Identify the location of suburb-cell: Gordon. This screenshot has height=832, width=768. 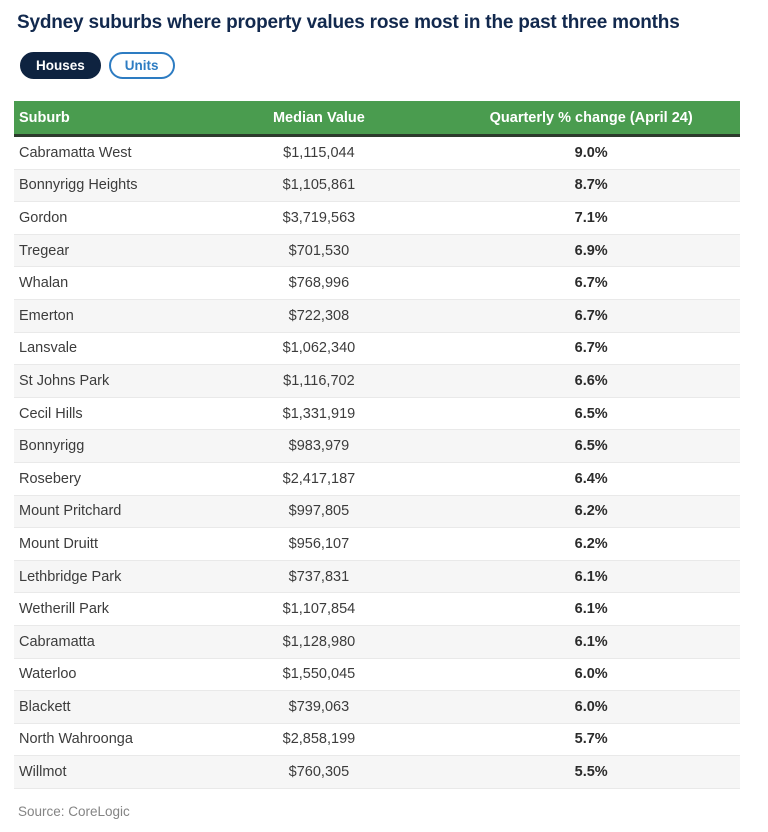
(43, 217).